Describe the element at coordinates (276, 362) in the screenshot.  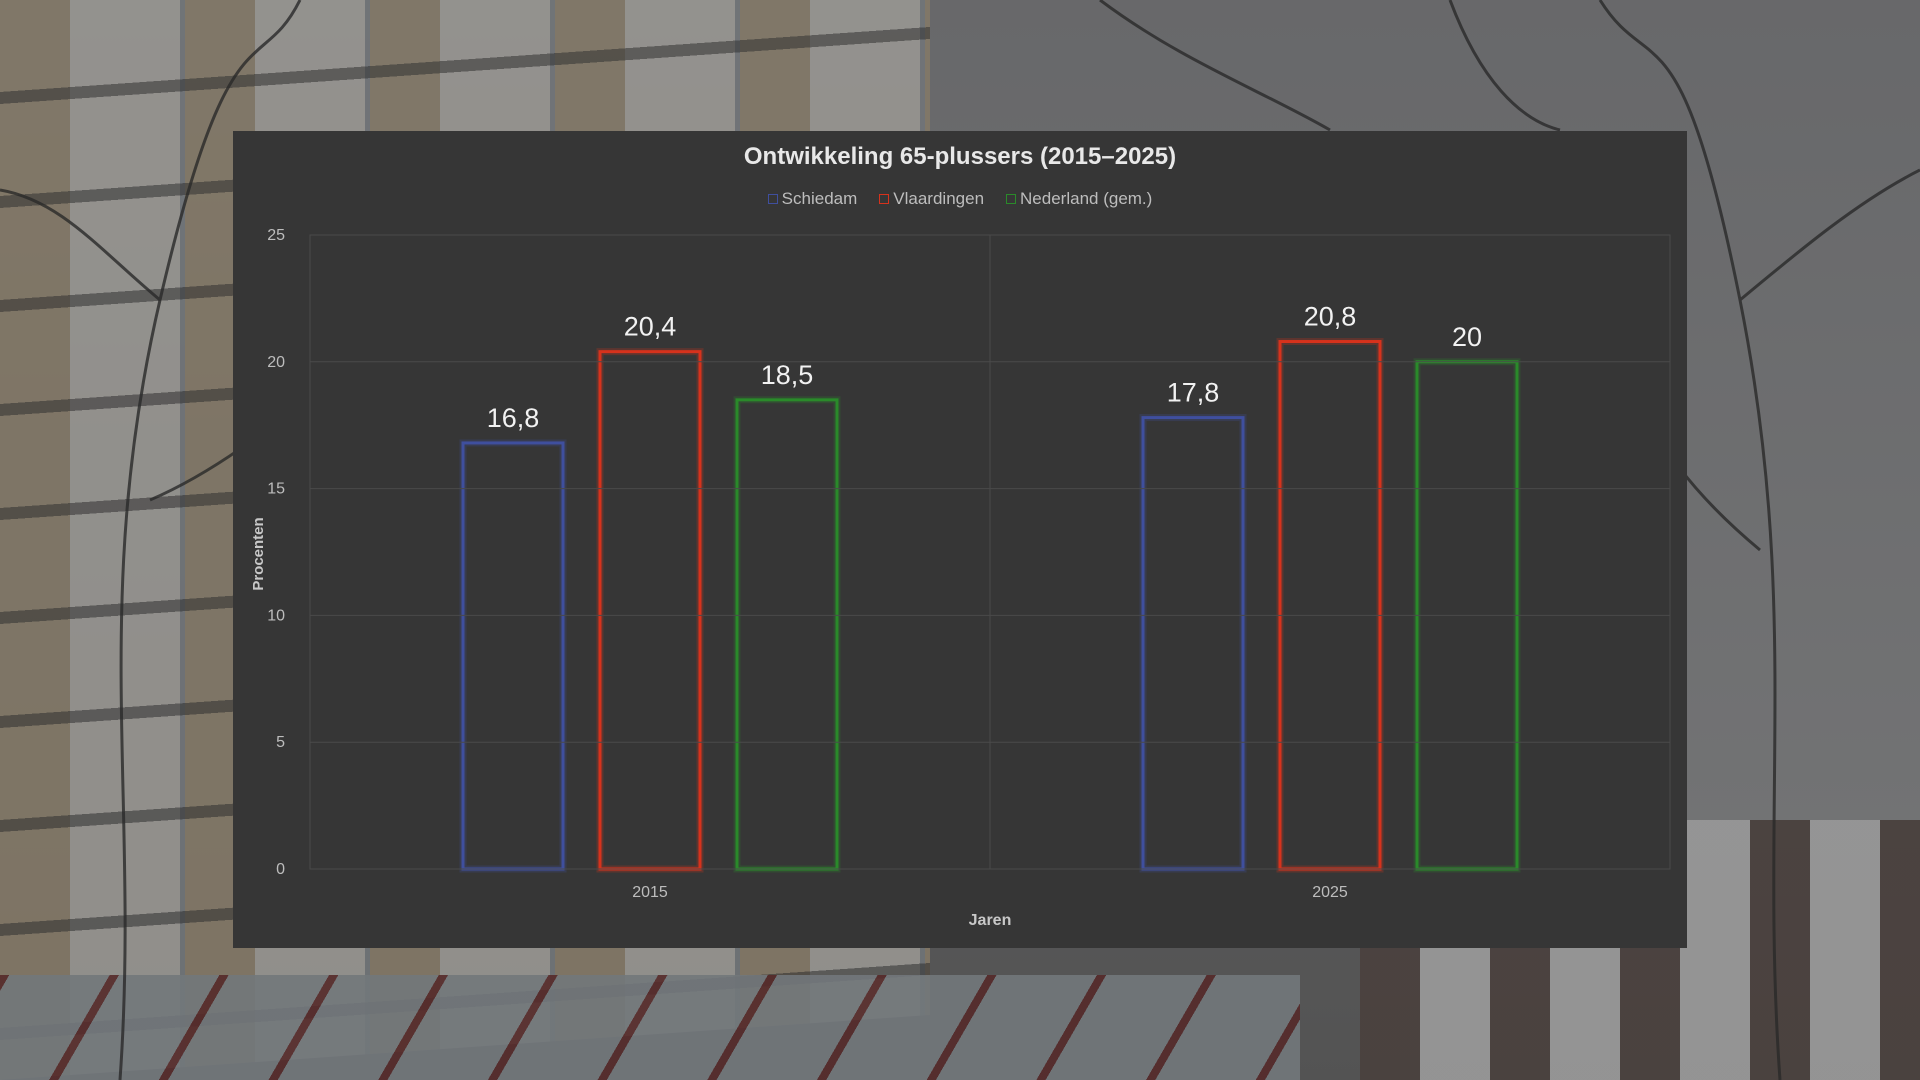
I see `y-tick-label-20: 20` at that location.